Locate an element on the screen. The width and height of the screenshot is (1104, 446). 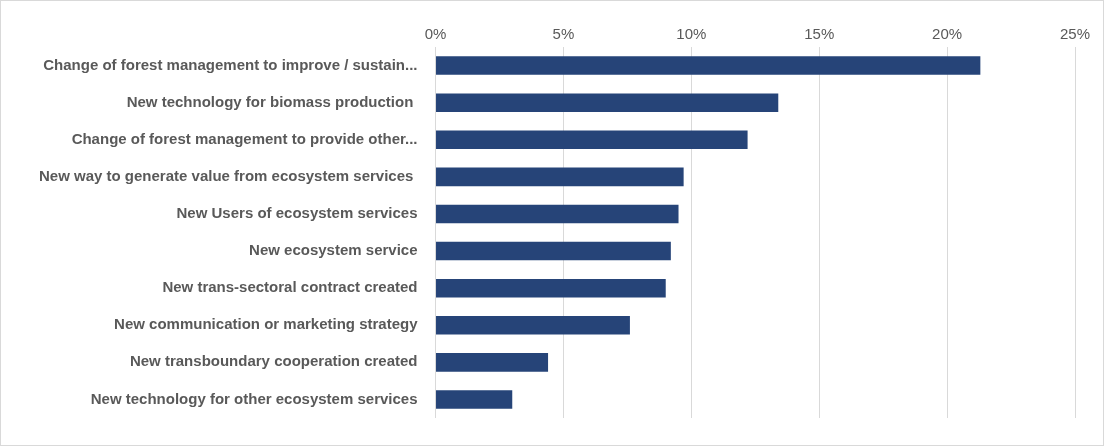
y-tick-label: New ecosystem service is located at coordinates (333, 250).